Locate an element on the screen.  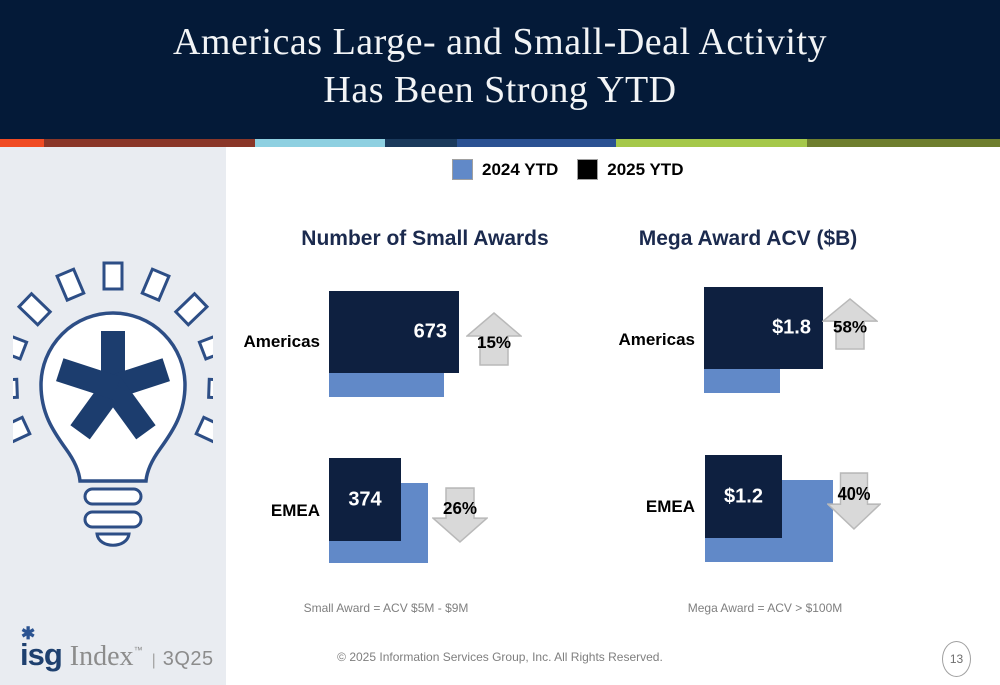
bar-value-label: $1.2 is located at coordinates (743, 496).